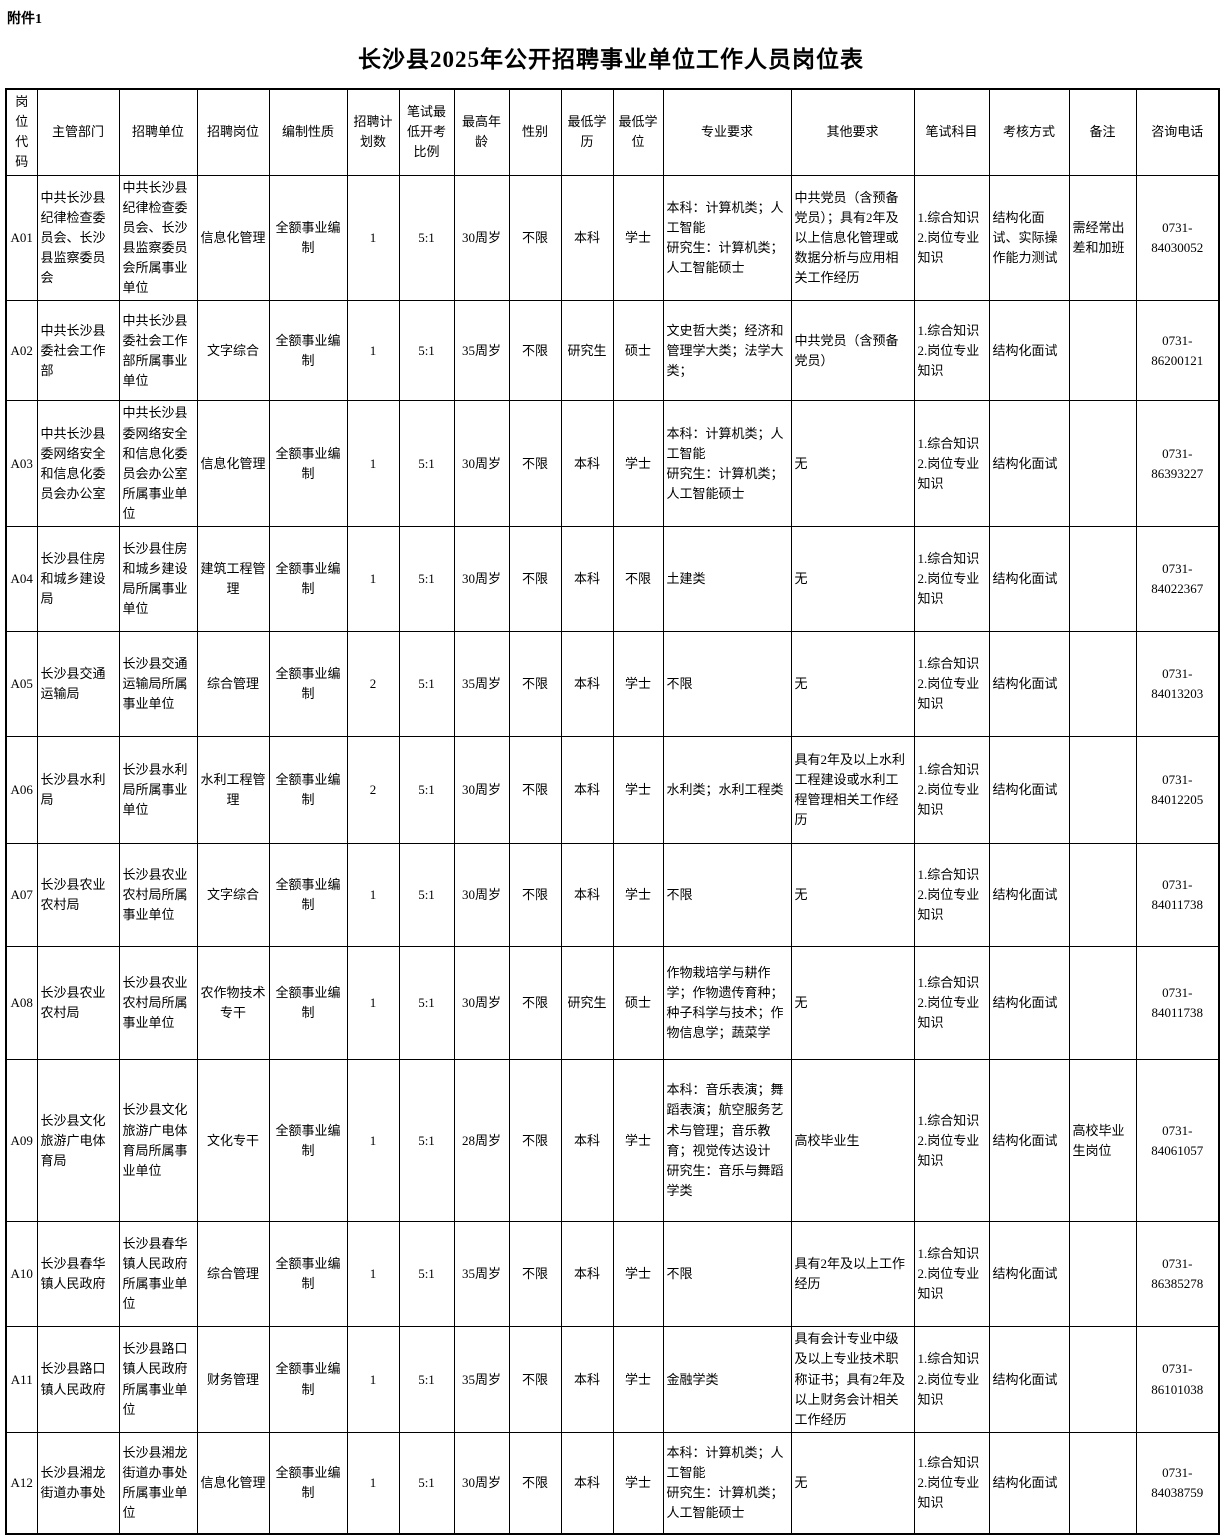  Describe the element at coordinates (24, 19) in the screenshot. I see `attachment-label: 附件1` at that location.